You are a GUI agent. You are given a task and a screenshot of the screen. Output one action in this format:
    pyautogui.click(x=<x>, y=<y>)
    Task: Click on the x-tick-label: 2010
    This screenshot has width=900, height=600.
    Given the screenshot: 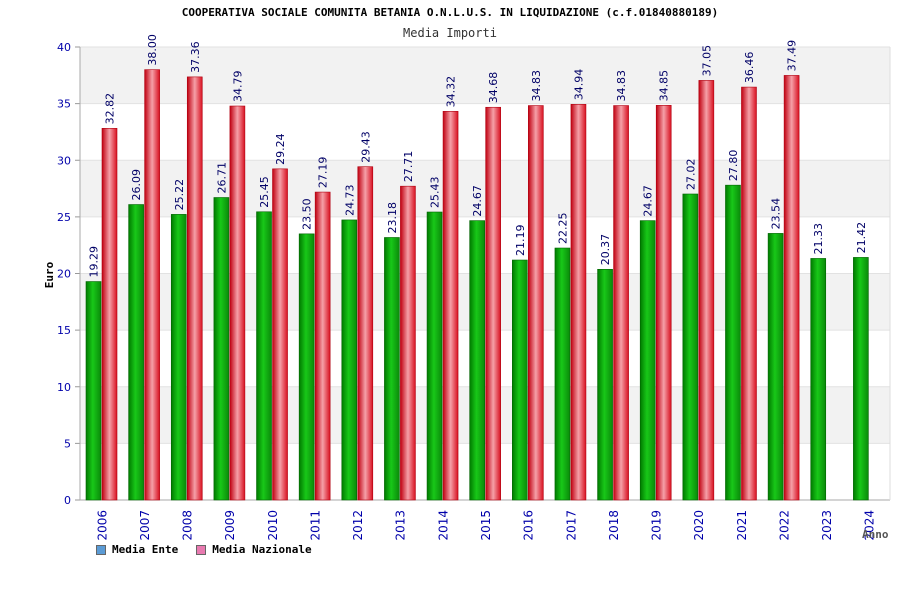 What is the action you would take?
    pyautogui.click(x=273, y=525)
    